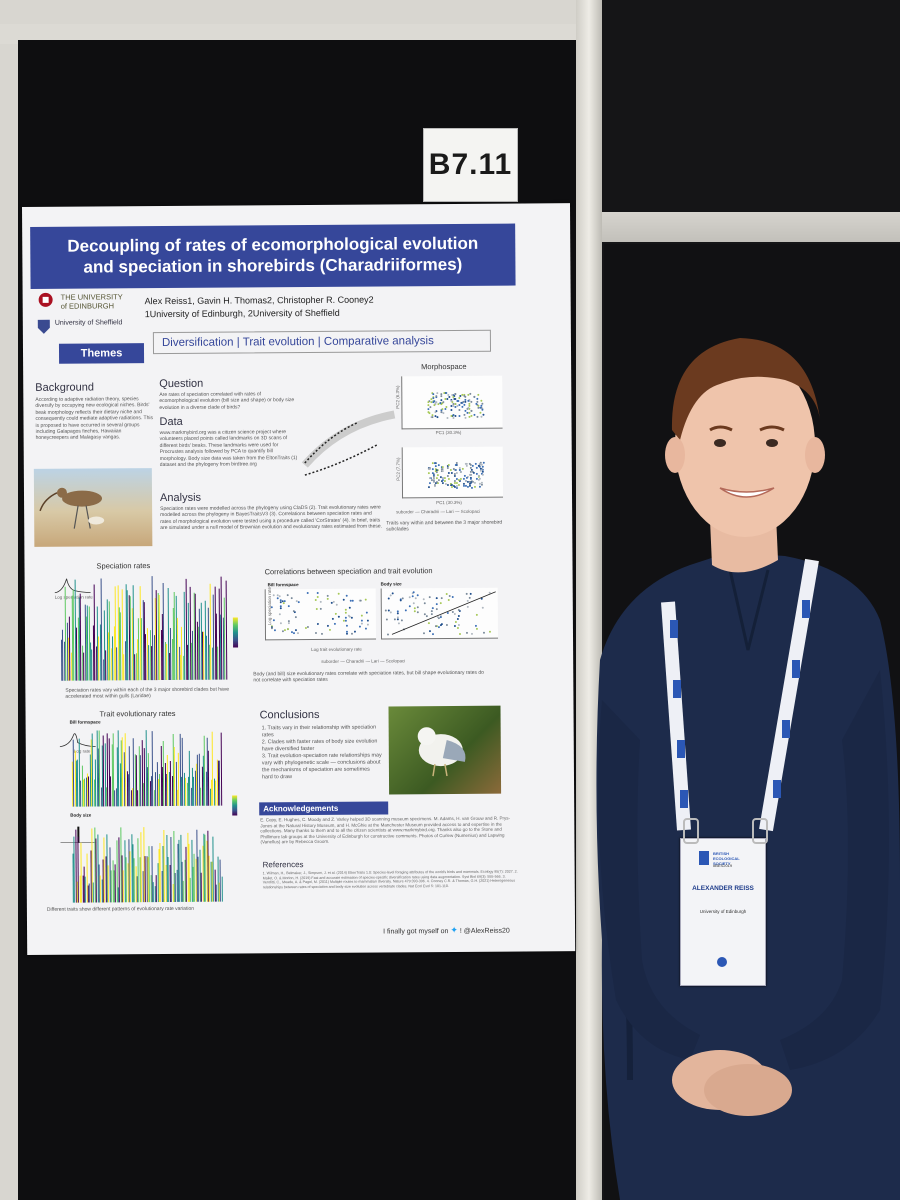 The width and height of the screenshot is (900, 1200). Describe the element at coordinates (722, 962) in the screenshot. I see `badge-emblem-icon` at that location.